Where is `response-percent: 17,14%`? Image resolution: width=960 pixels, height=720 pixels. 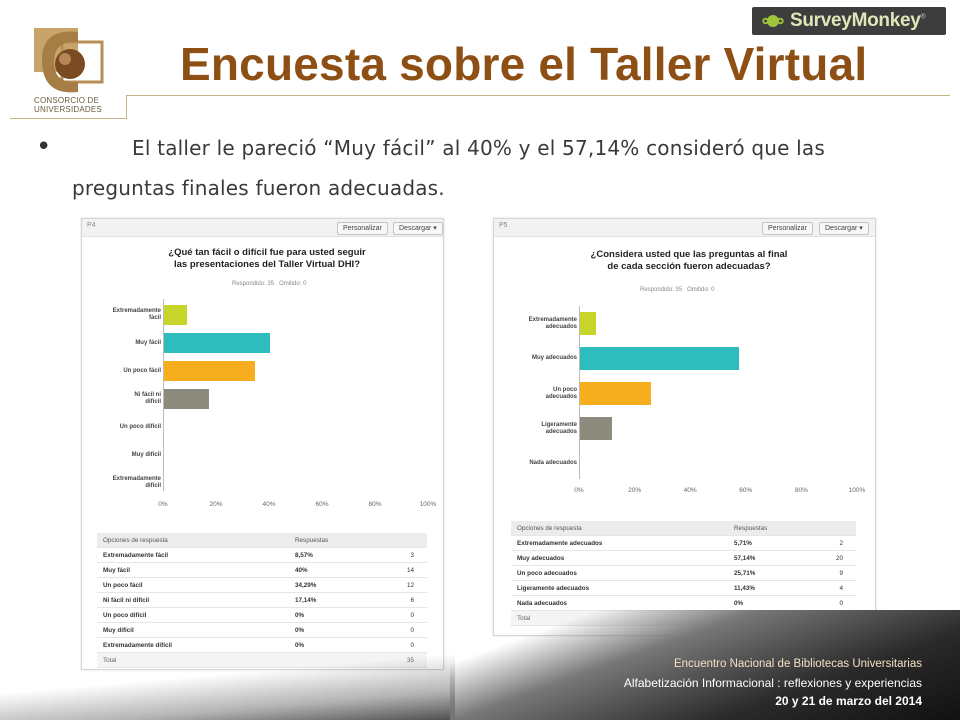
response-percent: 17,14% is located at coordinates (306, 600).